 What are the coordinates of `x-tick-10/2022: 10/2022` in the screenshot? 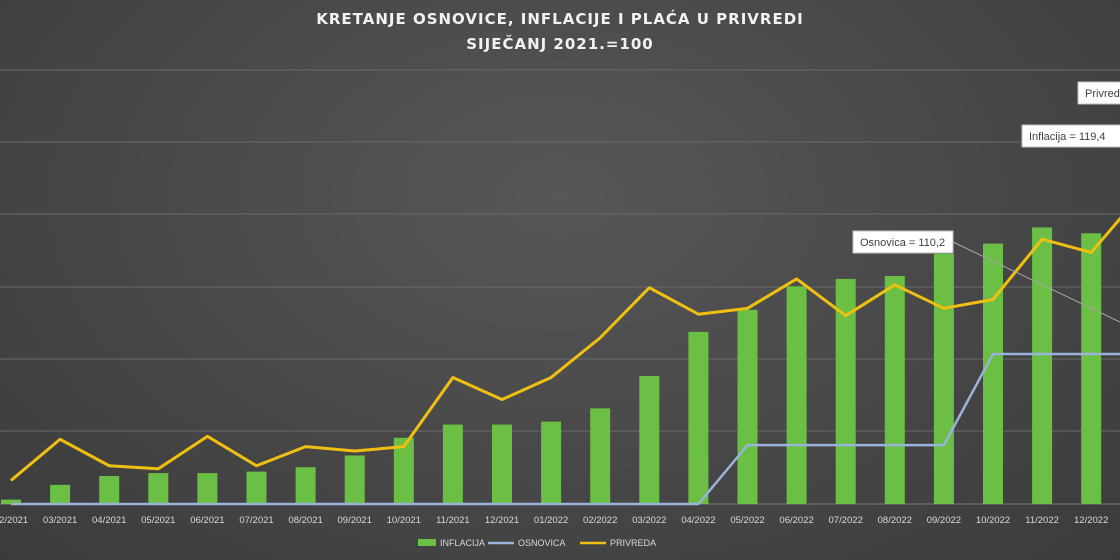 It's located at (993, 520).